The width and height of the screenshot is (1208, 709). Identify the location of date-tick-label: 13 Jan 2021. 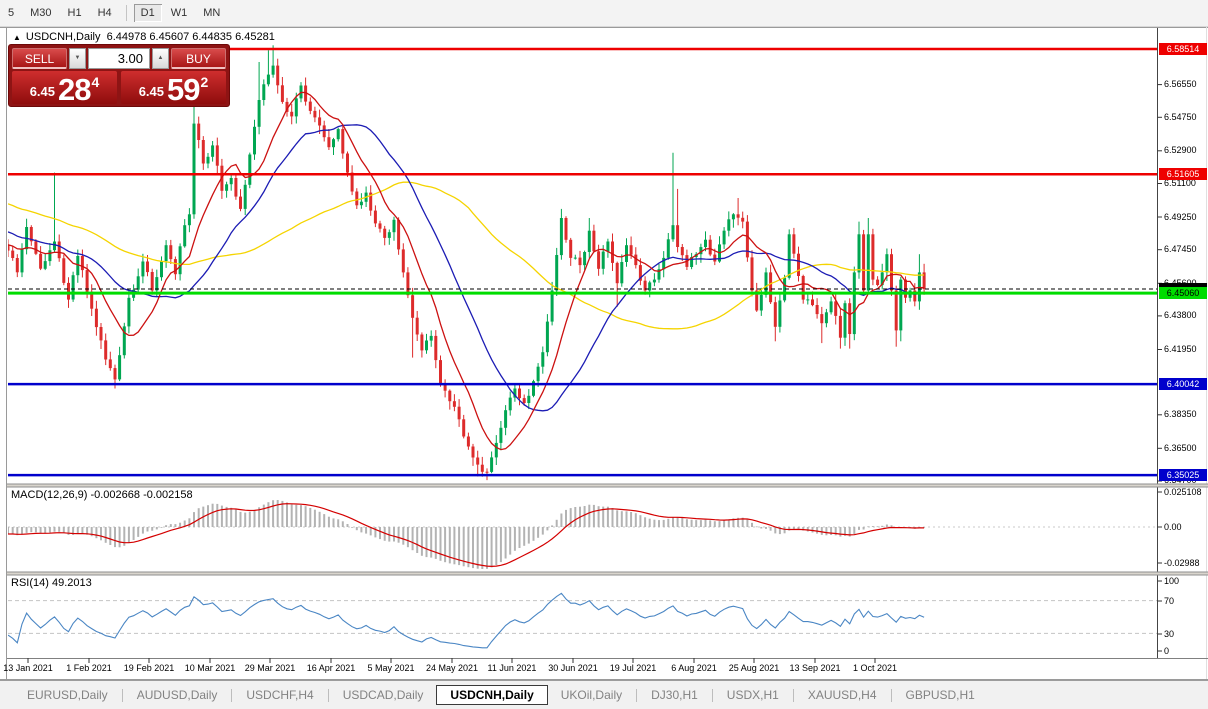
(28, 668).